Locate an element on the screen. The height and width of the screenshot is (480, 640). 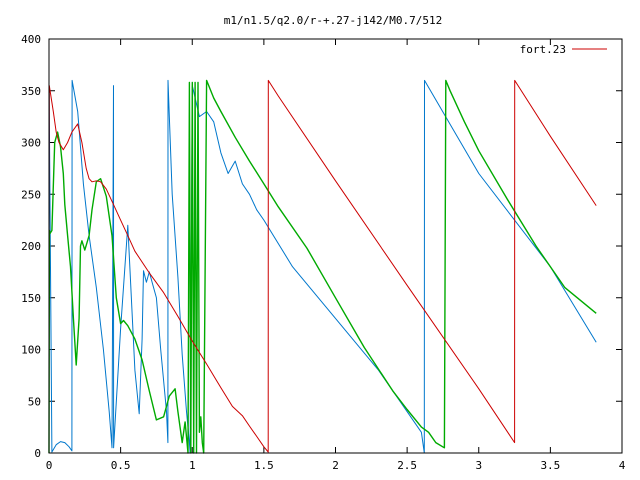
legend-label-fort23: fort.23 is located at coordinates (543, 49).